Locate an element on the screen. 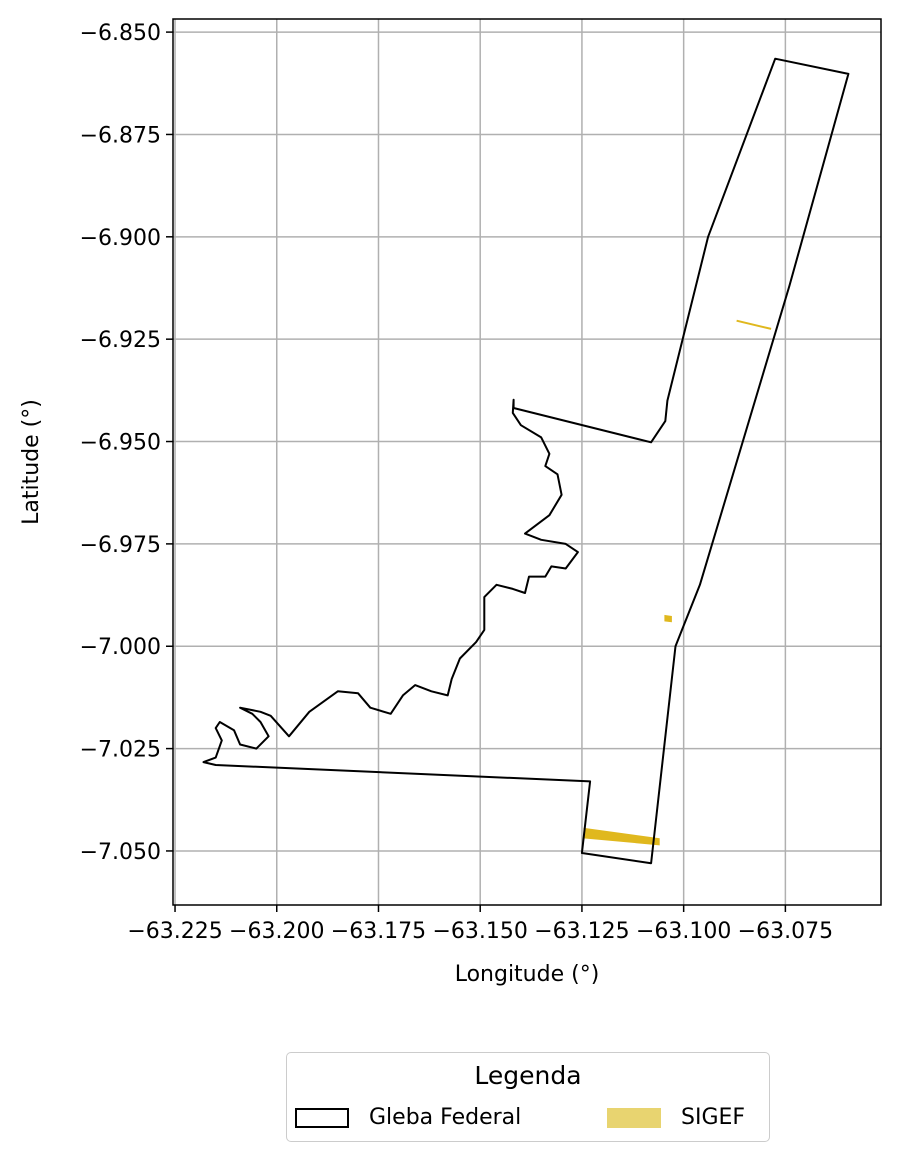  x-tick-label: −63.175 is located at coordinates (378, 931).